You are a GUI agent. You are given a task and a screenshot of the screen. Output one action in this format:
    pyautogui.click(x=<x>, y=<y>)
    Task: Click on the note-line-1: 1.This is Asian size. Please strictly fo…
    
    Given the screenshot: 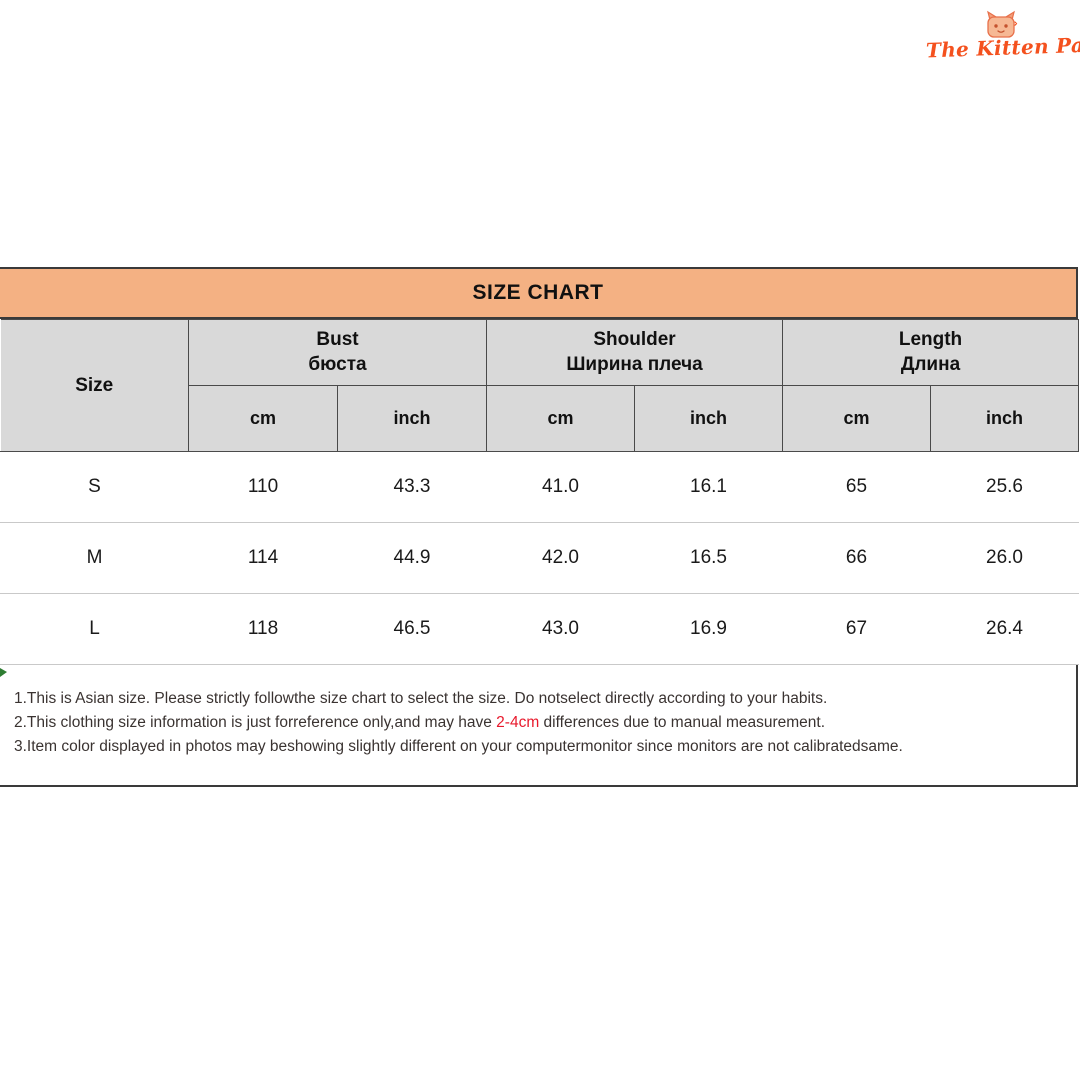 What is the action you would take?
    pyautogui.click(x=421, y=698)
    